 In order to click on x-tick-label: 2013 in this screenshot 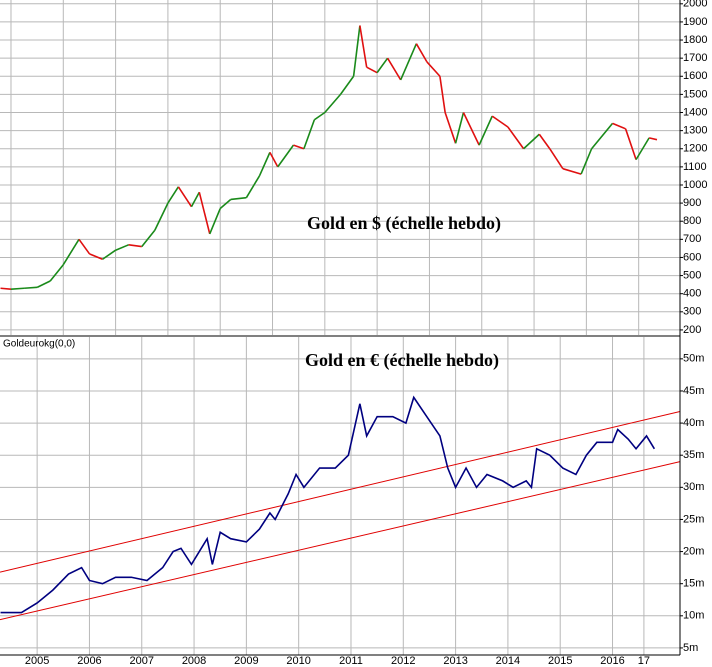, I will do `click(455, 661)`.